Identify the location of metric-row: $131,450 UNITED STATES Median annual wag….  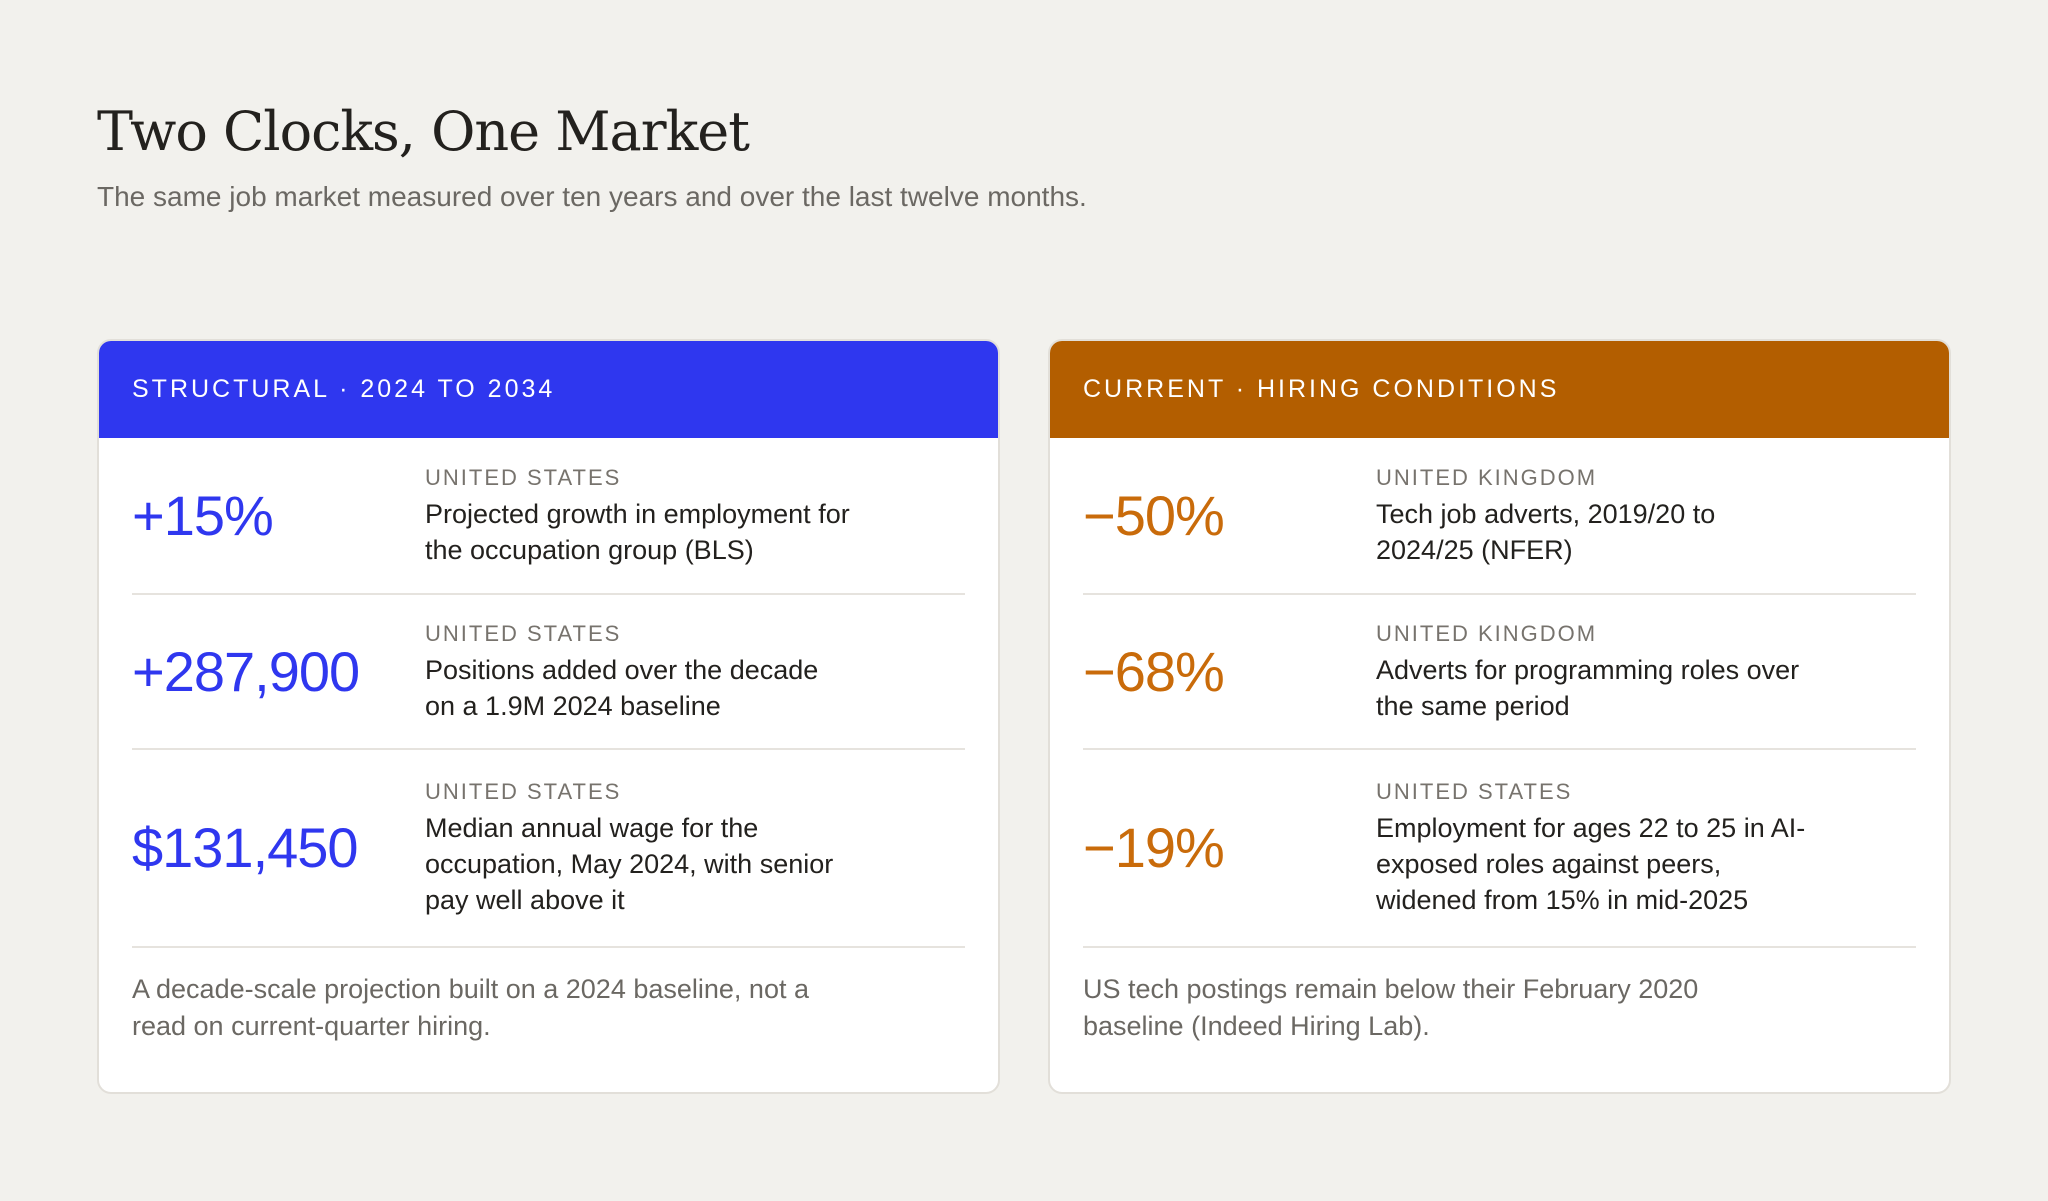
(548, 849).